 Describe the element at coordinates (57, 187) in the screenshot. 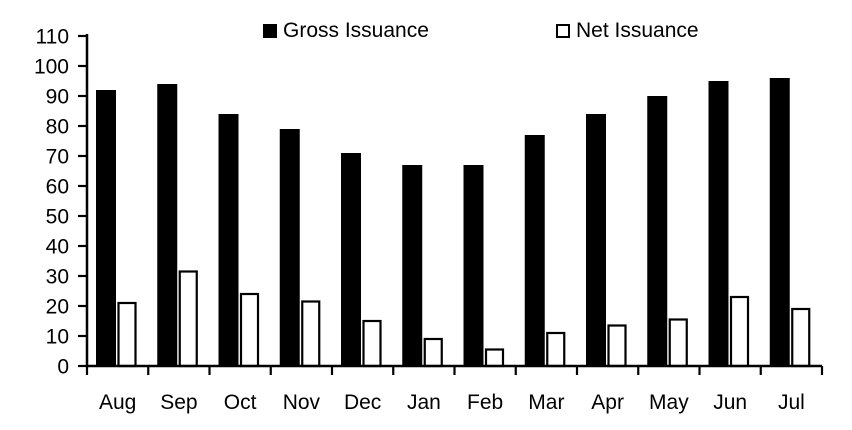

I see `y-tick-label: 60` at that location.